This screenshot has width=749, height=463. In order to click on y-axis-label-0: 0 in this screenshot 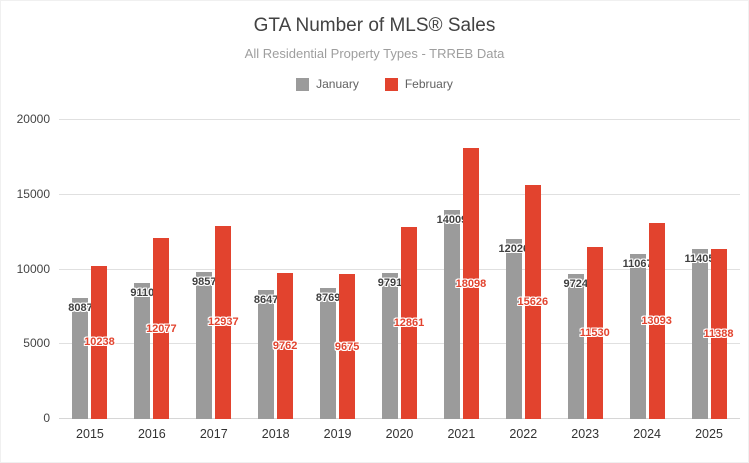, I will do `click(46, 418)`.